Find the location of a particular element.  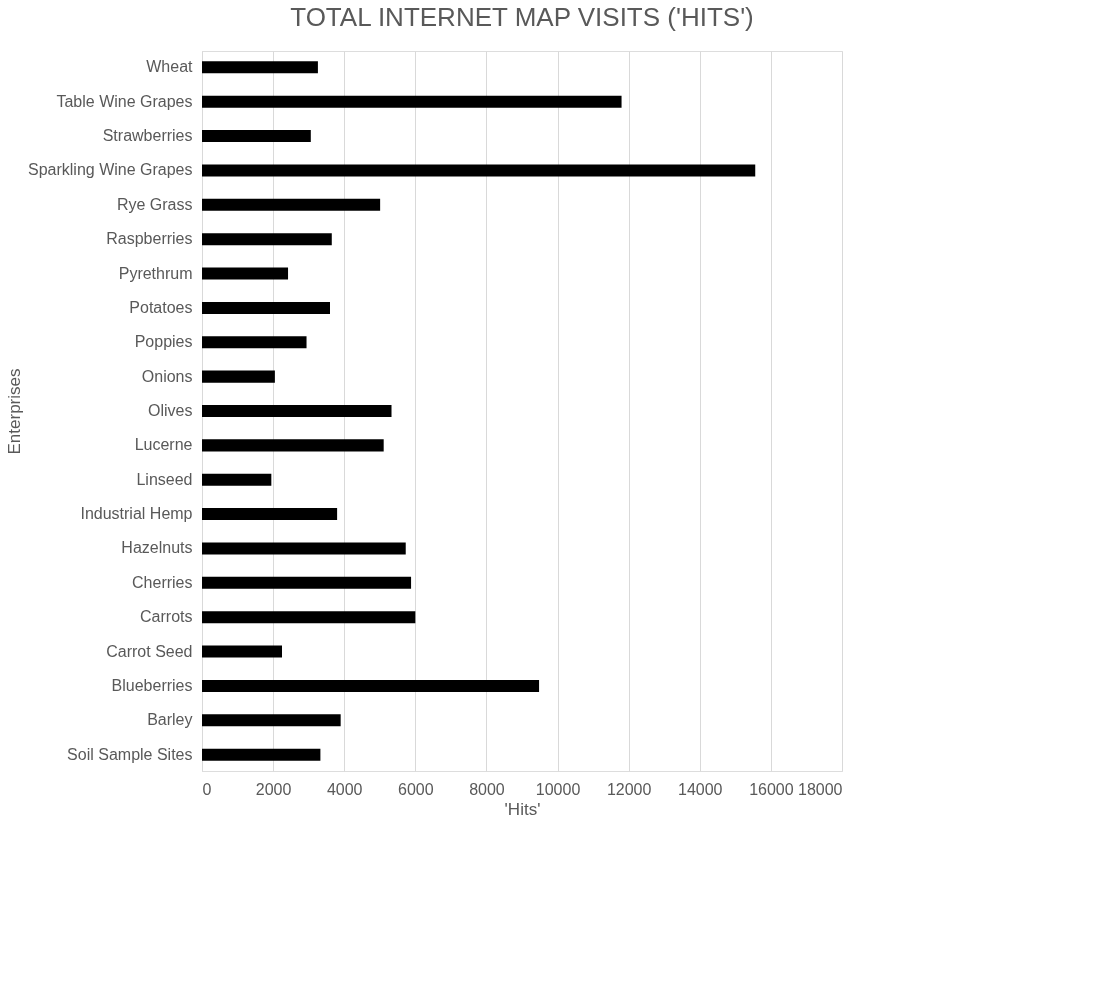

y-tick-label: Onions is located at coordinates (167, 376).